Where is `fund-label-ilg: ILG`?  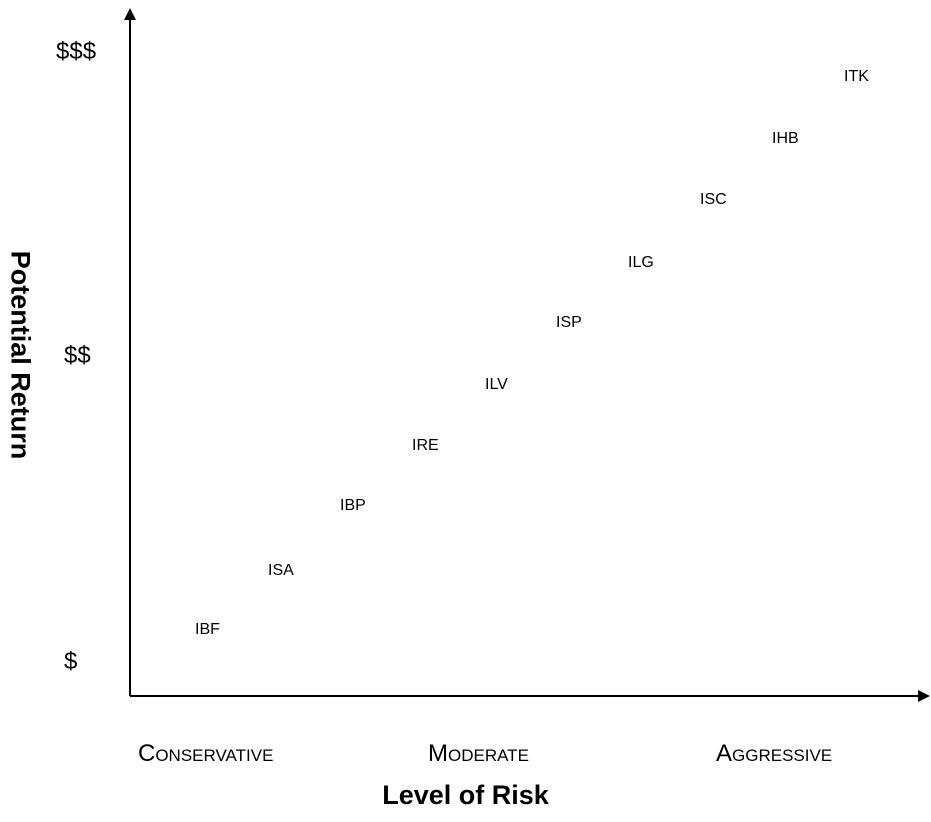
fund-label-ilg: ILG is located at coordinates (641, 262).